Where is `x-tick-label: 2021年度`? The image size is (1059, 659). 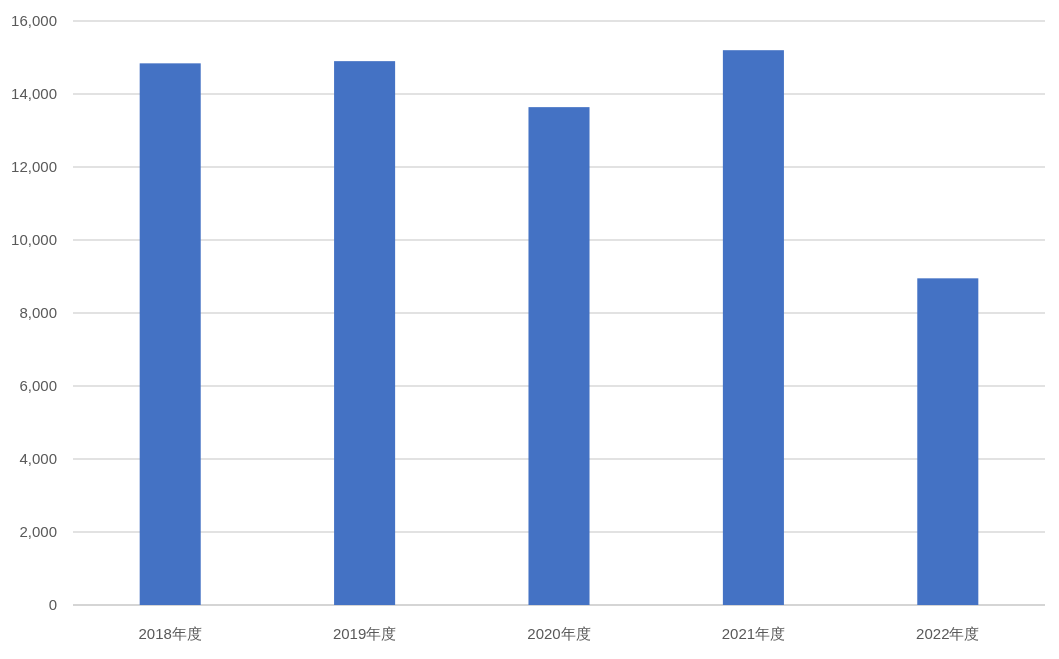 x-tick-label: 2021年度 is located at coordinates (753, 633).